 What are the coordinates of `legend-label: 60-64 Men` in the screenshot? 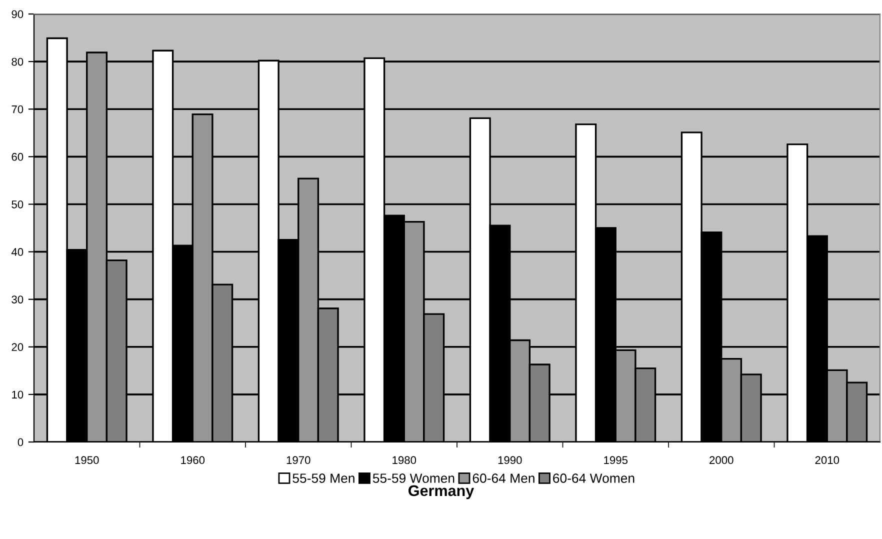 It's located at (503, 478).